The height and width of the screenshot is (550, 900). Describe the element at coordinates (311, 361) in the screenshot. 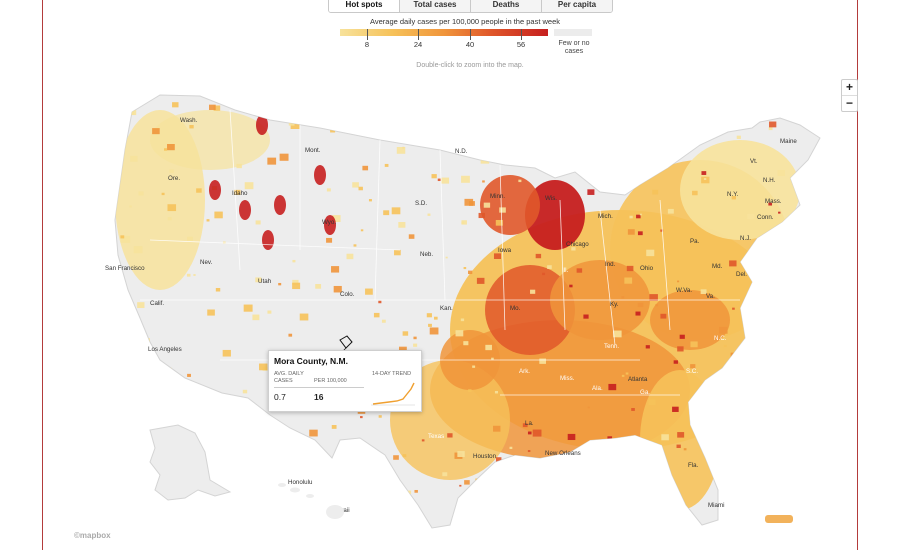

I see `tooltip-title: Mora County, N.M.` at that location.